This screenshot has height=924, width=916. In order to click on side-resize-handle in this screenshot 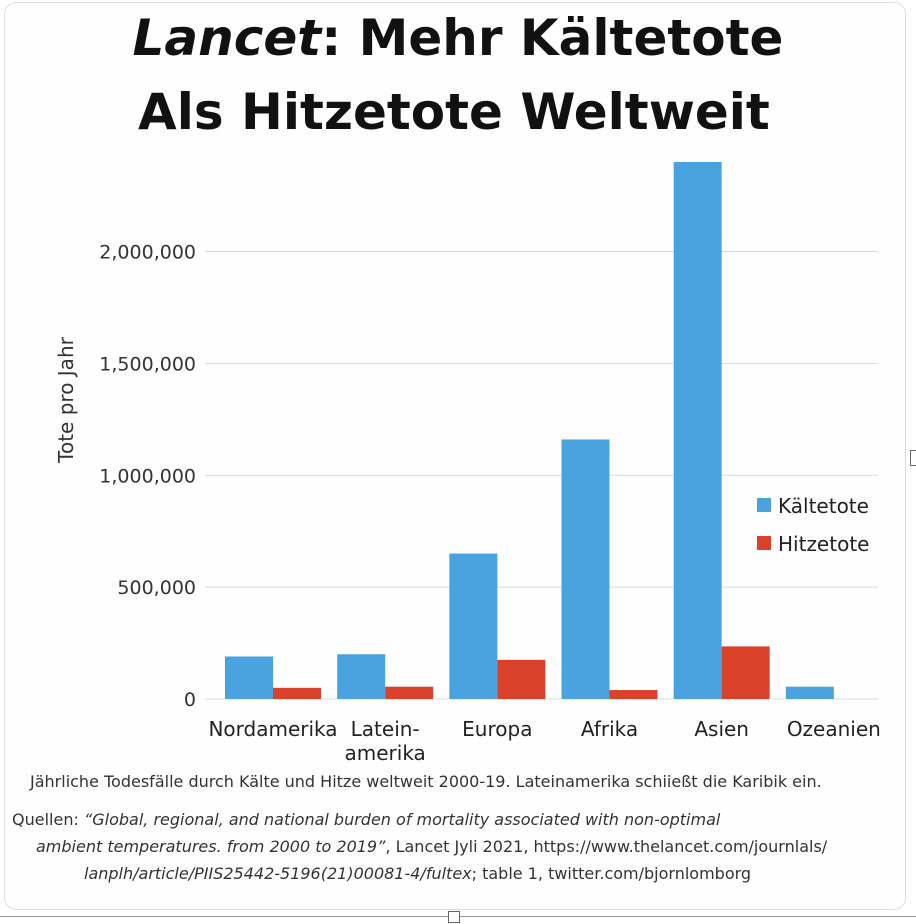, I will do `click(913, 458)`.